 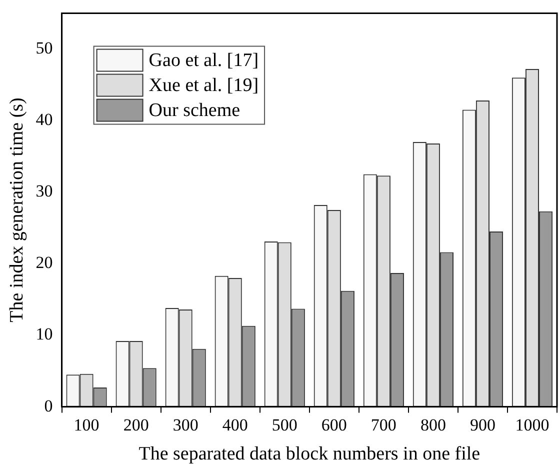 What do you see at coordinates (44, 191) in the screenshot?
I see `y-tick-label: 30` at bounding box center [44, 191].